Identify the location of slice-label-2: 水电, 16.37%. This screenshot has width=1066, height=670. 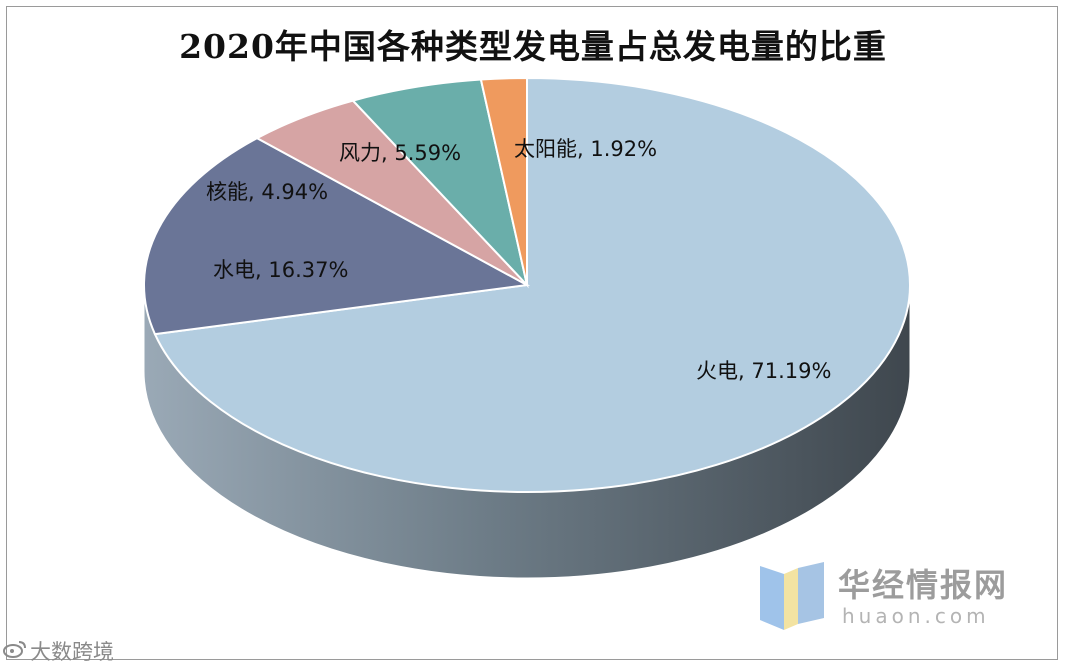
(280, 270).